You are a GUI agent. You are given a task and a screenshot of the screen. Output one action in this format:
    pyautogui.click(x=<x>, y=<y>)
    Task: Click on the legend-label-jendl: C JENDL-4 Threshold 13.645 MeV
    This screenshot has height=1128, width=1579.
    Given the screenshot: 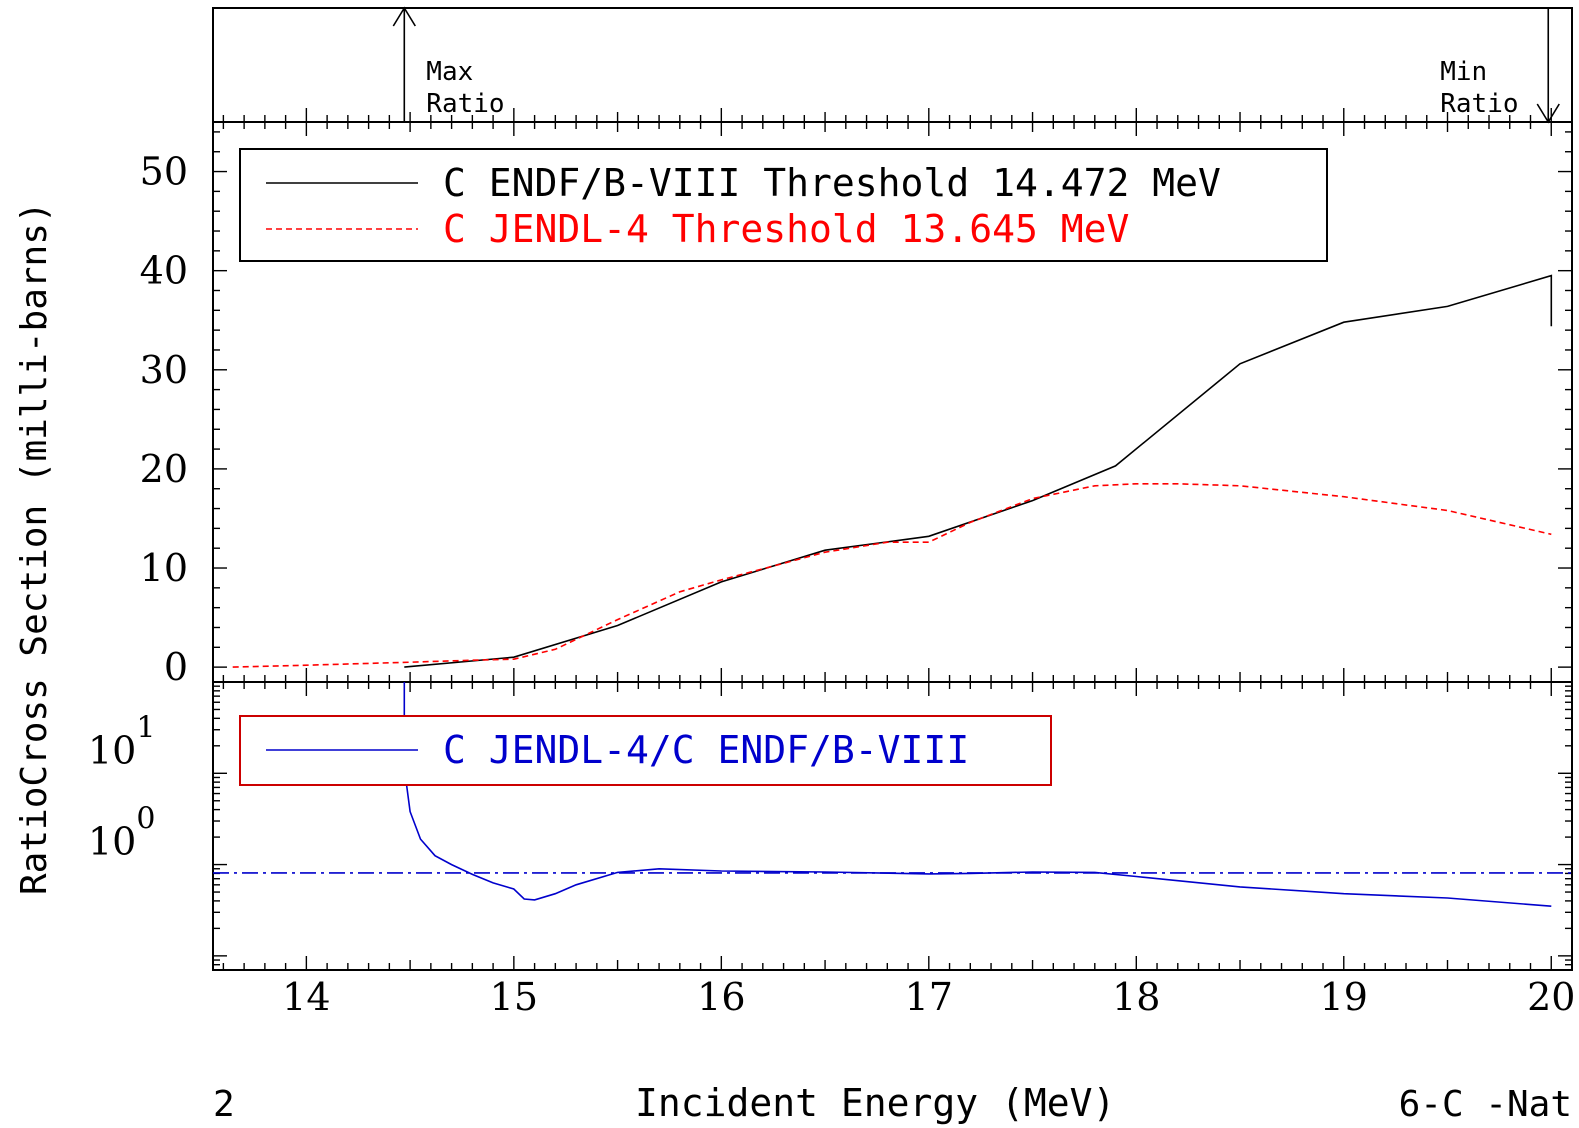 What is the action you would take?
    pyautogui.click(x=786, y=229)
    